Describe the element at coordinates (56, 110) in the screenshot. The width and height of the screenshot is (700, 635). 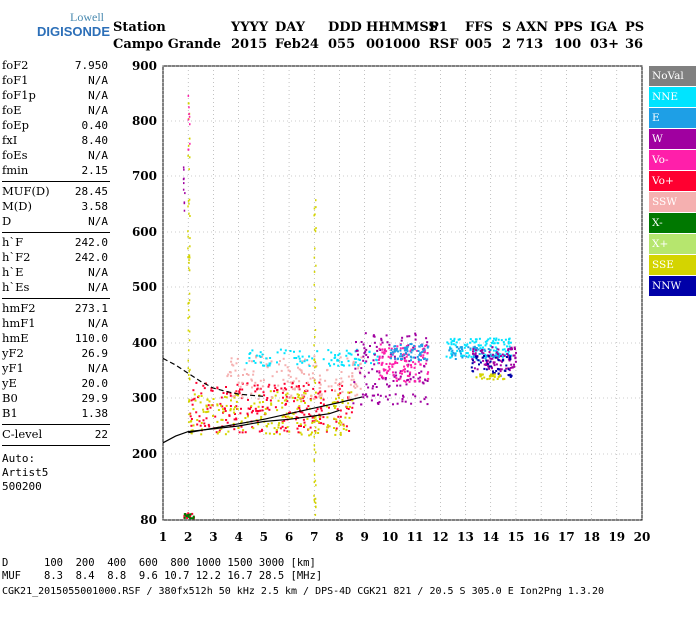
I see `param-row: foE N/A` at that location.